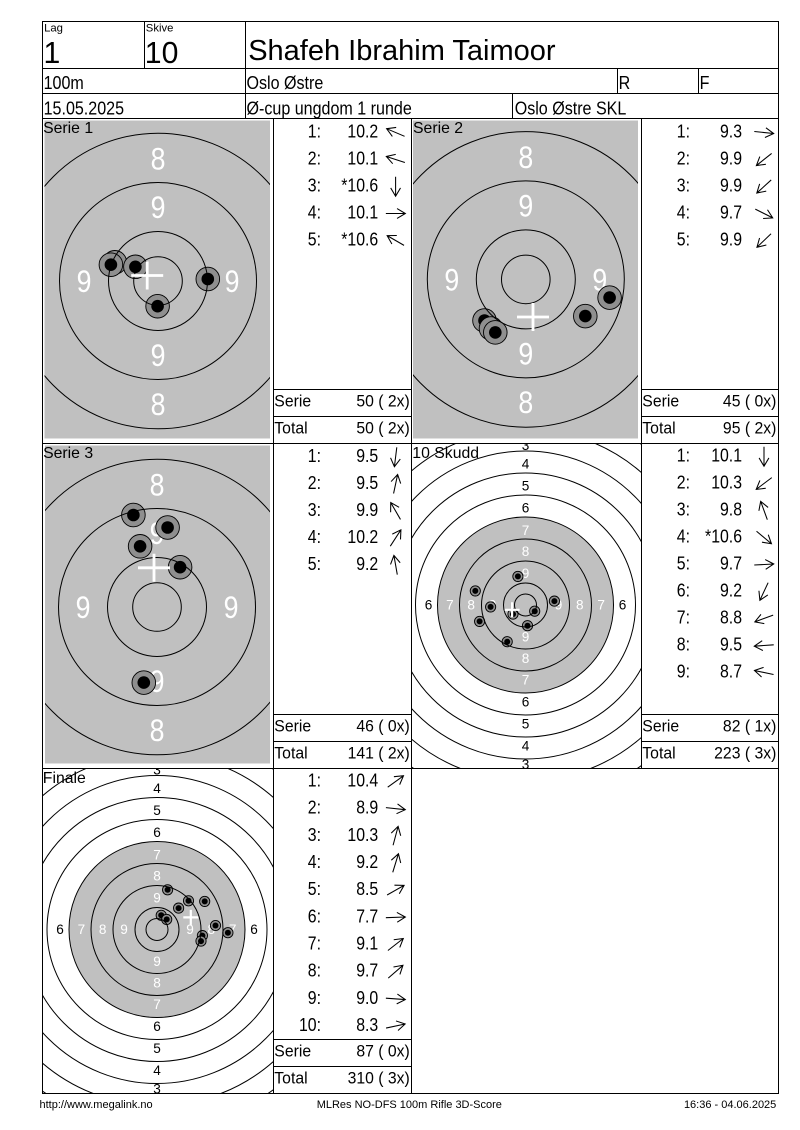 This screenshot has height=1130, width=800. Describe the element at coordinates (362, 536) in the screenshot. I see `svg-text: 10.2` at that location.